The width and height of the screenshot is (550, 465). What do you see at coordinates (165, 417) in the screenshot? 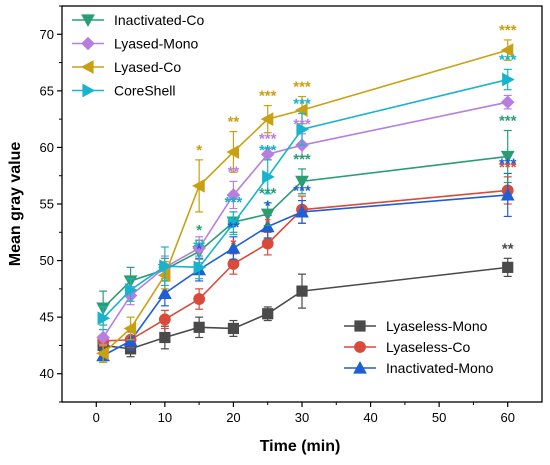
I see `x-tick-label: 10` at bounding box center [165, 417].